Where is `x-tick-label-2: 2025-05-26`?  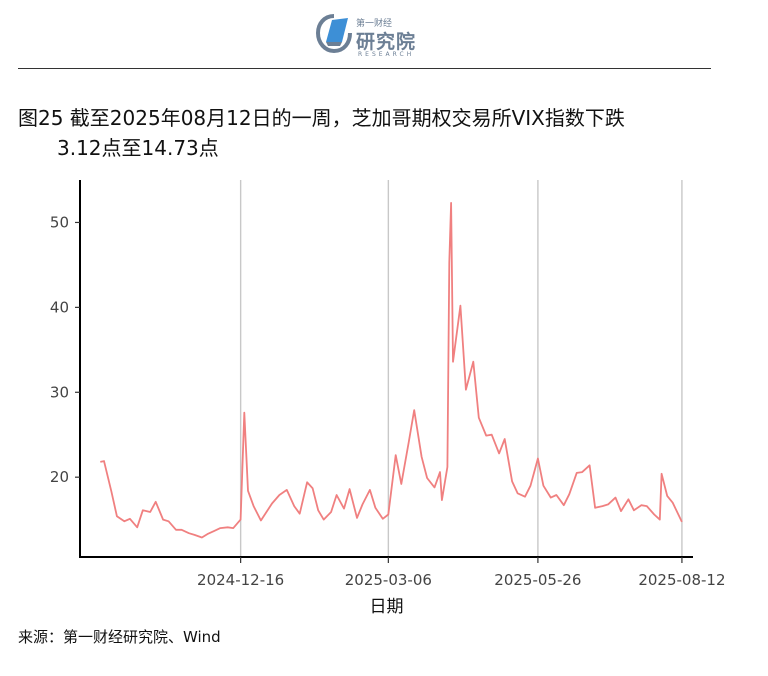 x-tick-label-2: 2025-05-26 is located at coordinates (537, 580).